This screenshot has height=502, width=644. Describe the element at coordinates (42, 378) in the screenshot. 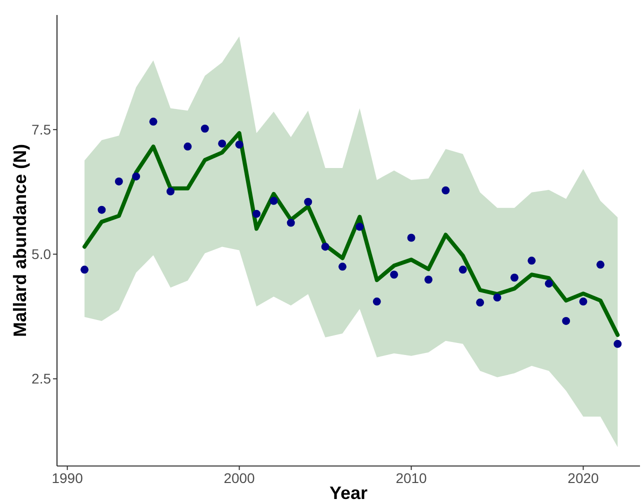

I see `y-tick-label: 2.5` at that location.